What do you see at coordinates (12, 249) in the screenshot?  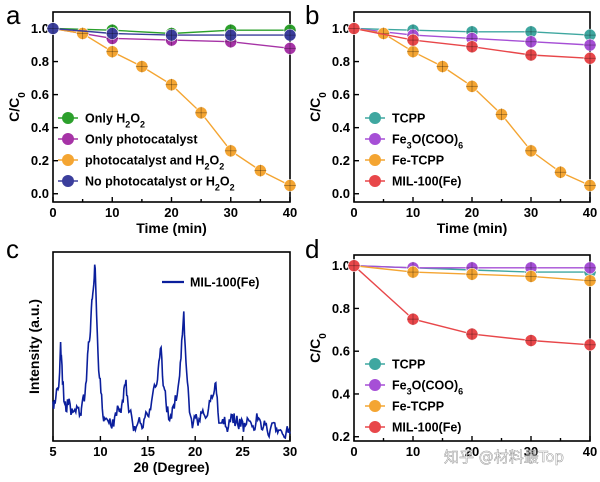 I see `panel-letter-c: c` at bounding box center [12, 249].